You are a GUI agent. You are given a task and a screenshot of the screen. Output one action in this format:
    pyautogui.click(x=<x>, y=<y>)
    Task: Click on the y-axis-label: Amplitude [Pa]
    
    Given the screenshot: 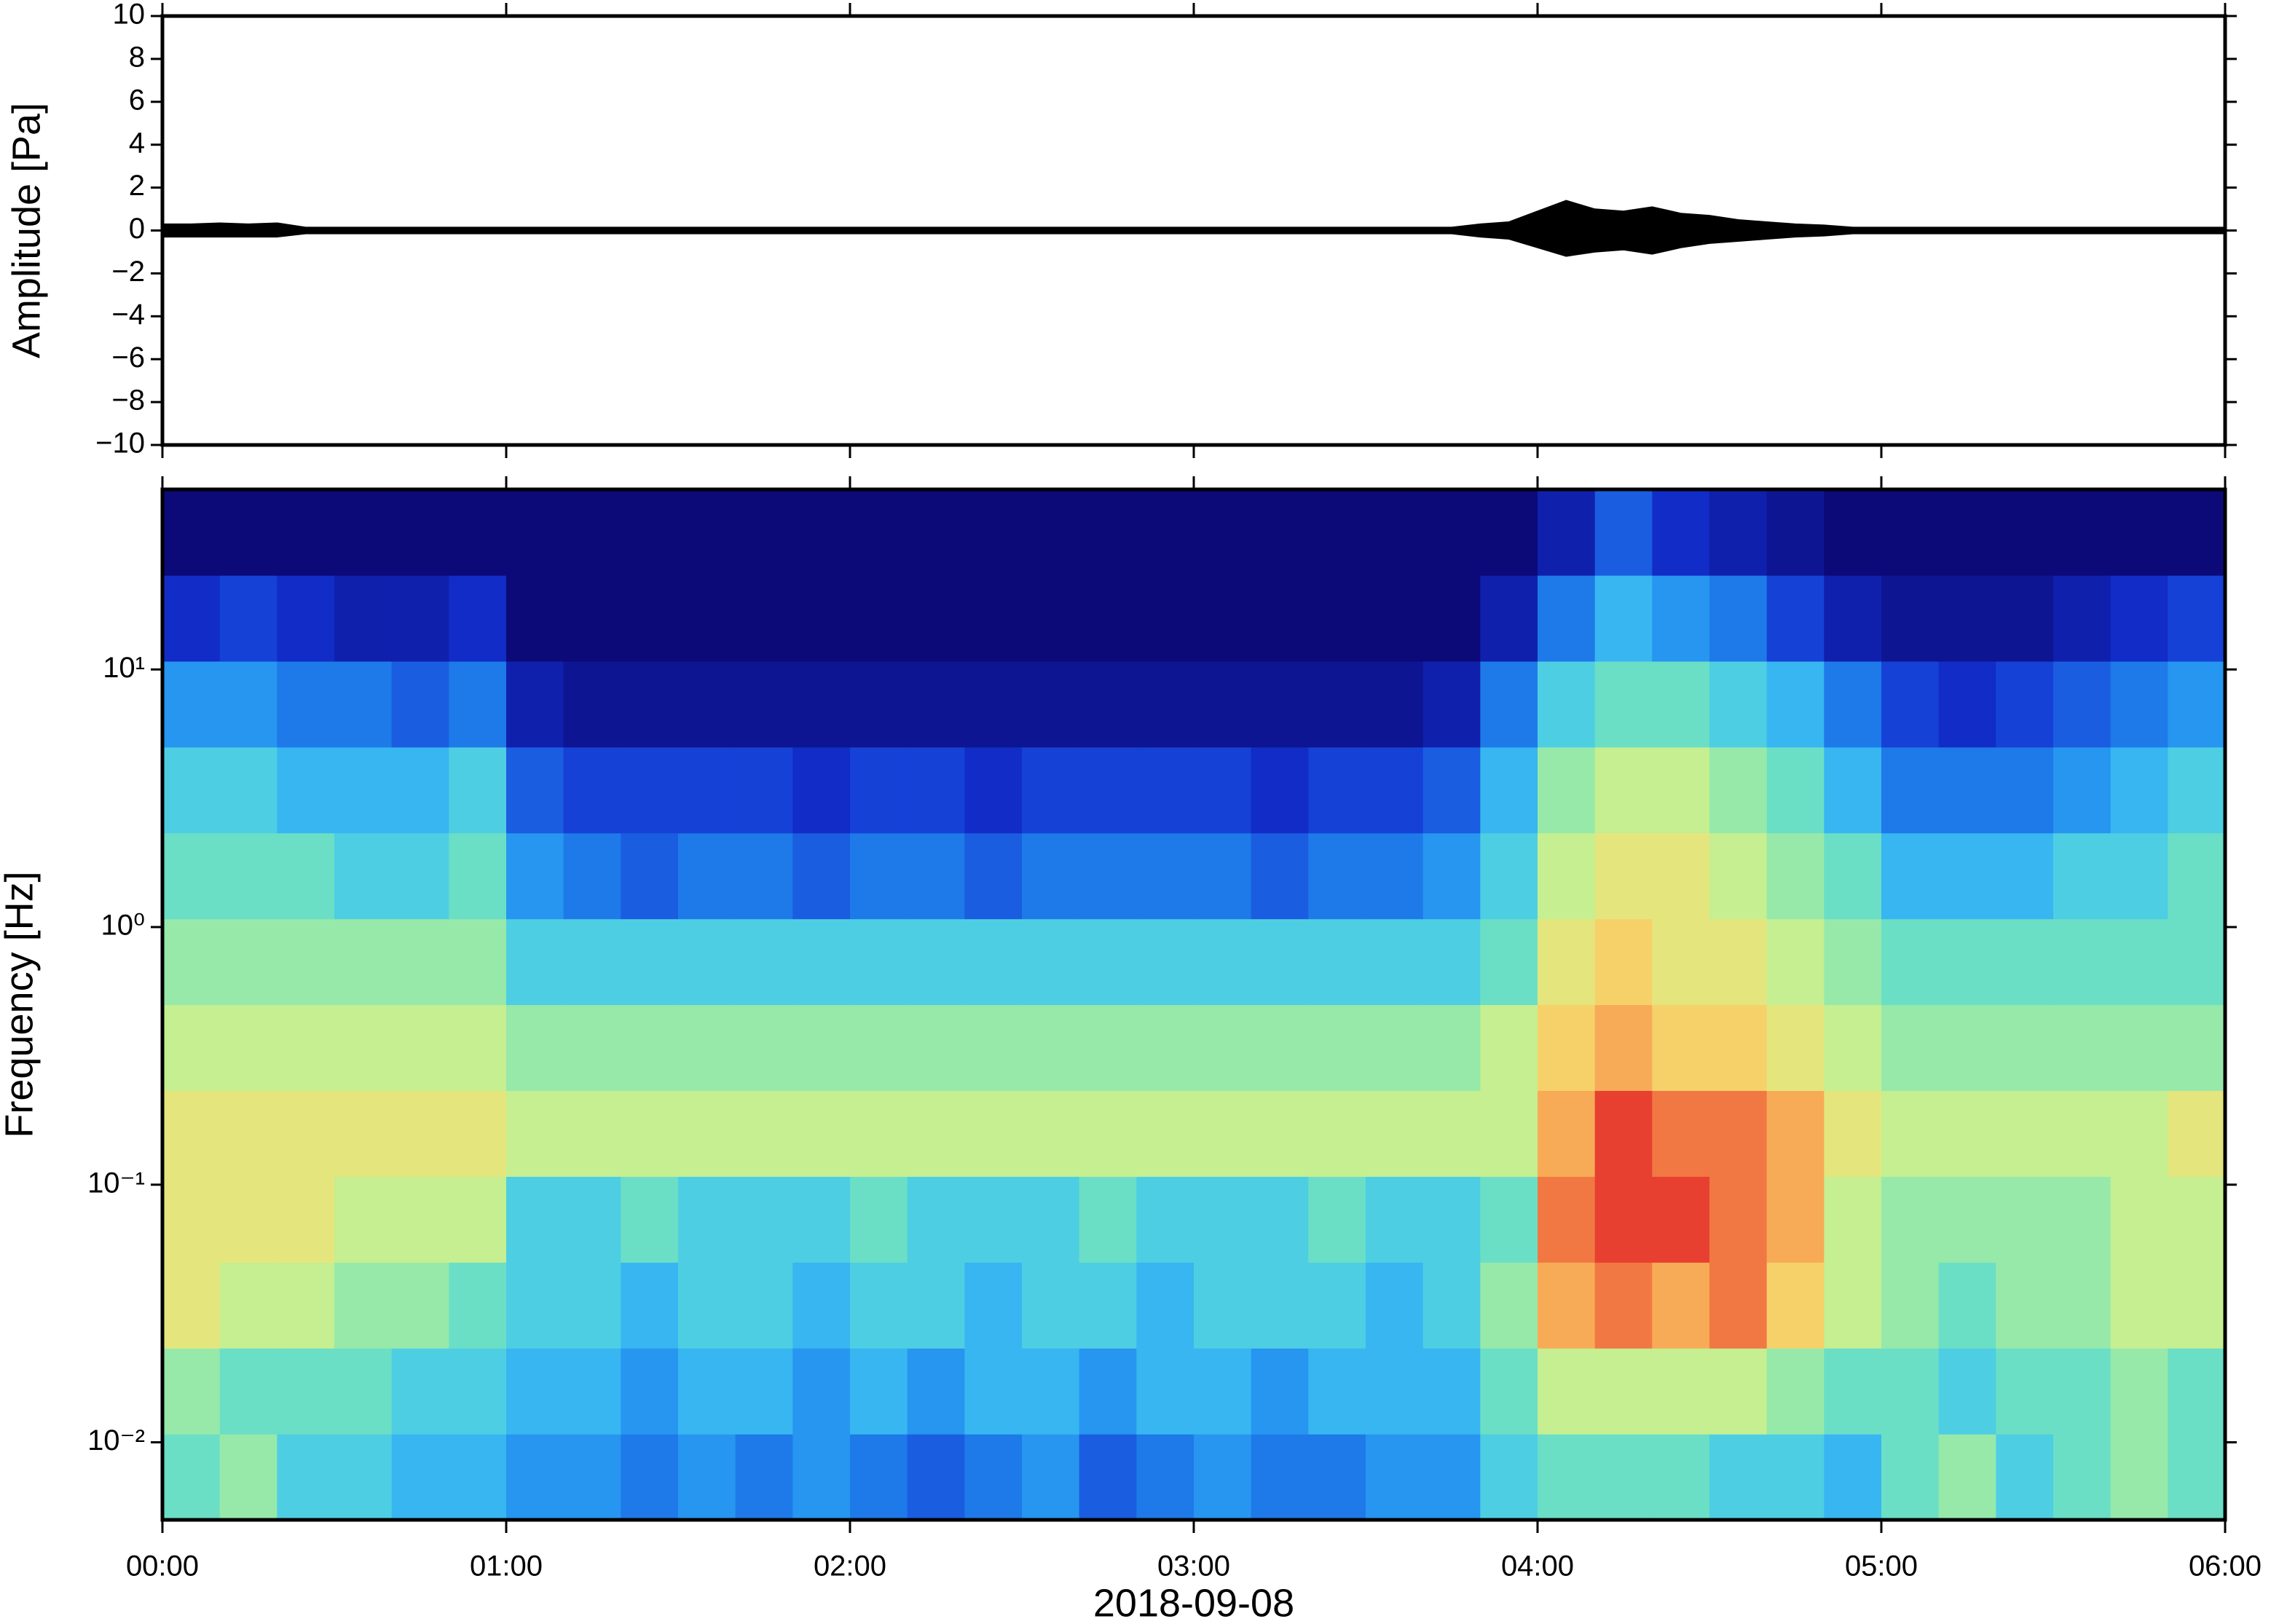 What is the action you would take?
    pyautogui.click(x=26, y=230)
    